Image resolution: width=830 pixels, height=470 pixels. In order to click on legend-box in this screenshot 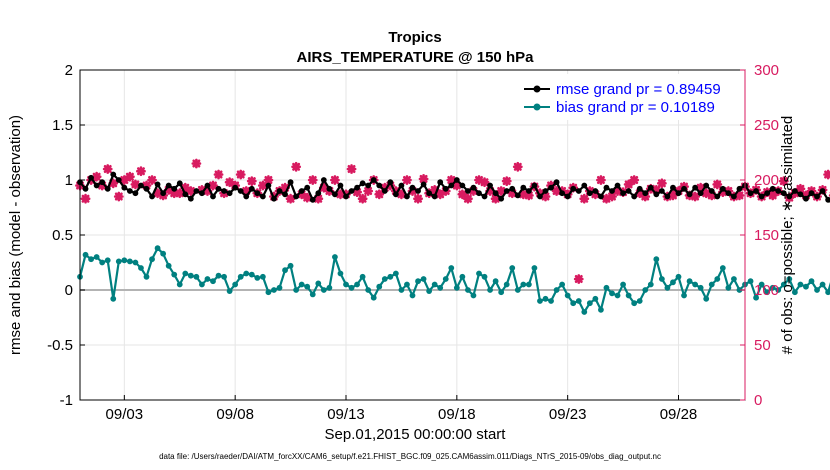, I will do `click(630, 97)`.